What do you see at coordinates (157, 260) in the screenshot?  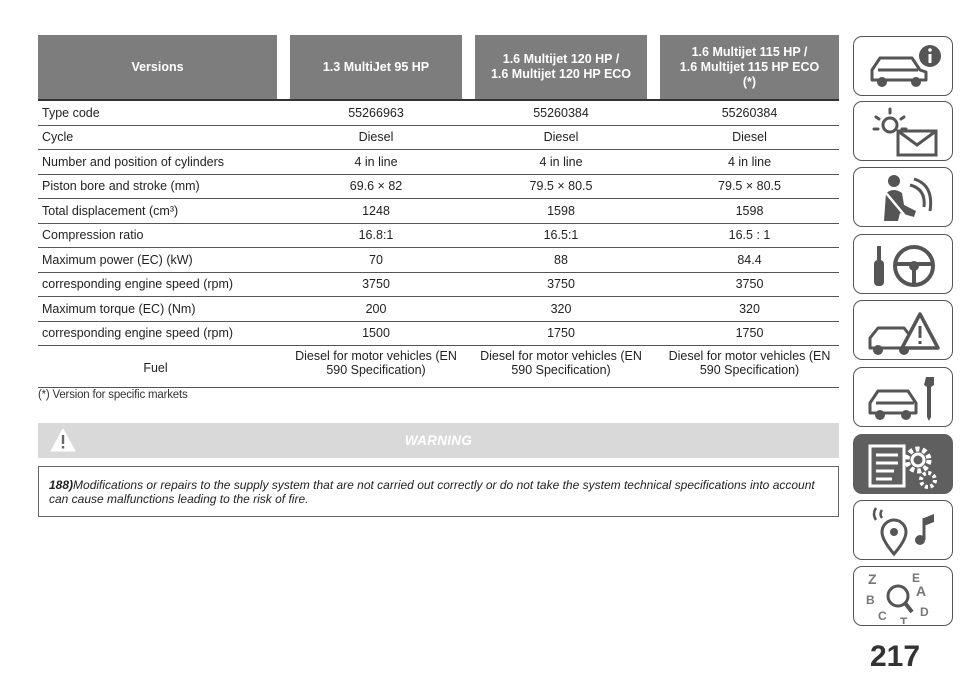 I see `row-label: Maximum power (EC) (kW)` at bounding box center [157, 260].